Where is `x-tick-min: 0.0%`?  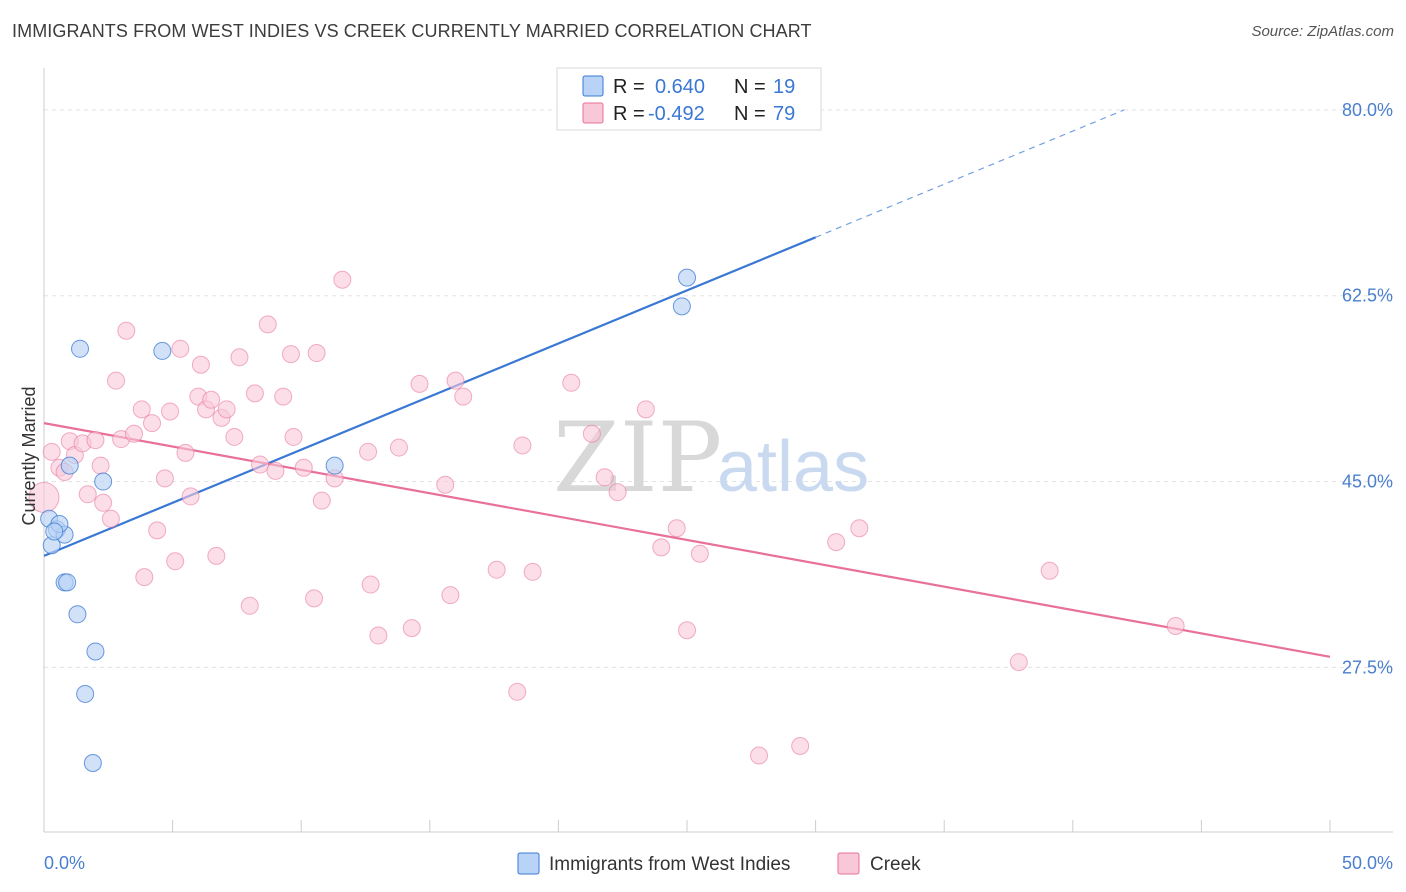 x-tick-min: 0.0% is located at coordinates (64, 863).